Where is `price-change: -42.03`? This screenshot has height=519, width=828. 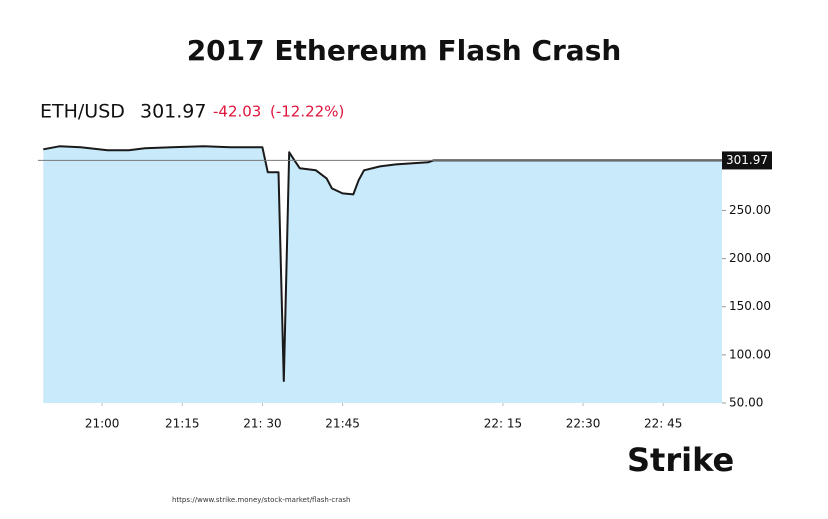 price-change: -42.03 is located at coordinates (237, 112).